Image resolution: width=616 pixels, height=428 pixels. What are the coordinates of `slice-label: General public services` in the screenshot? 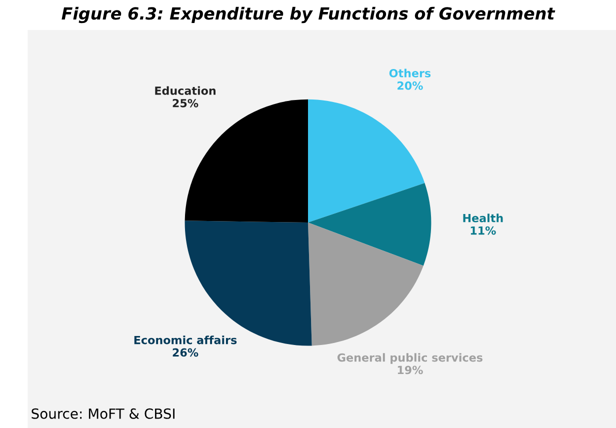 It's located at (409, 358).